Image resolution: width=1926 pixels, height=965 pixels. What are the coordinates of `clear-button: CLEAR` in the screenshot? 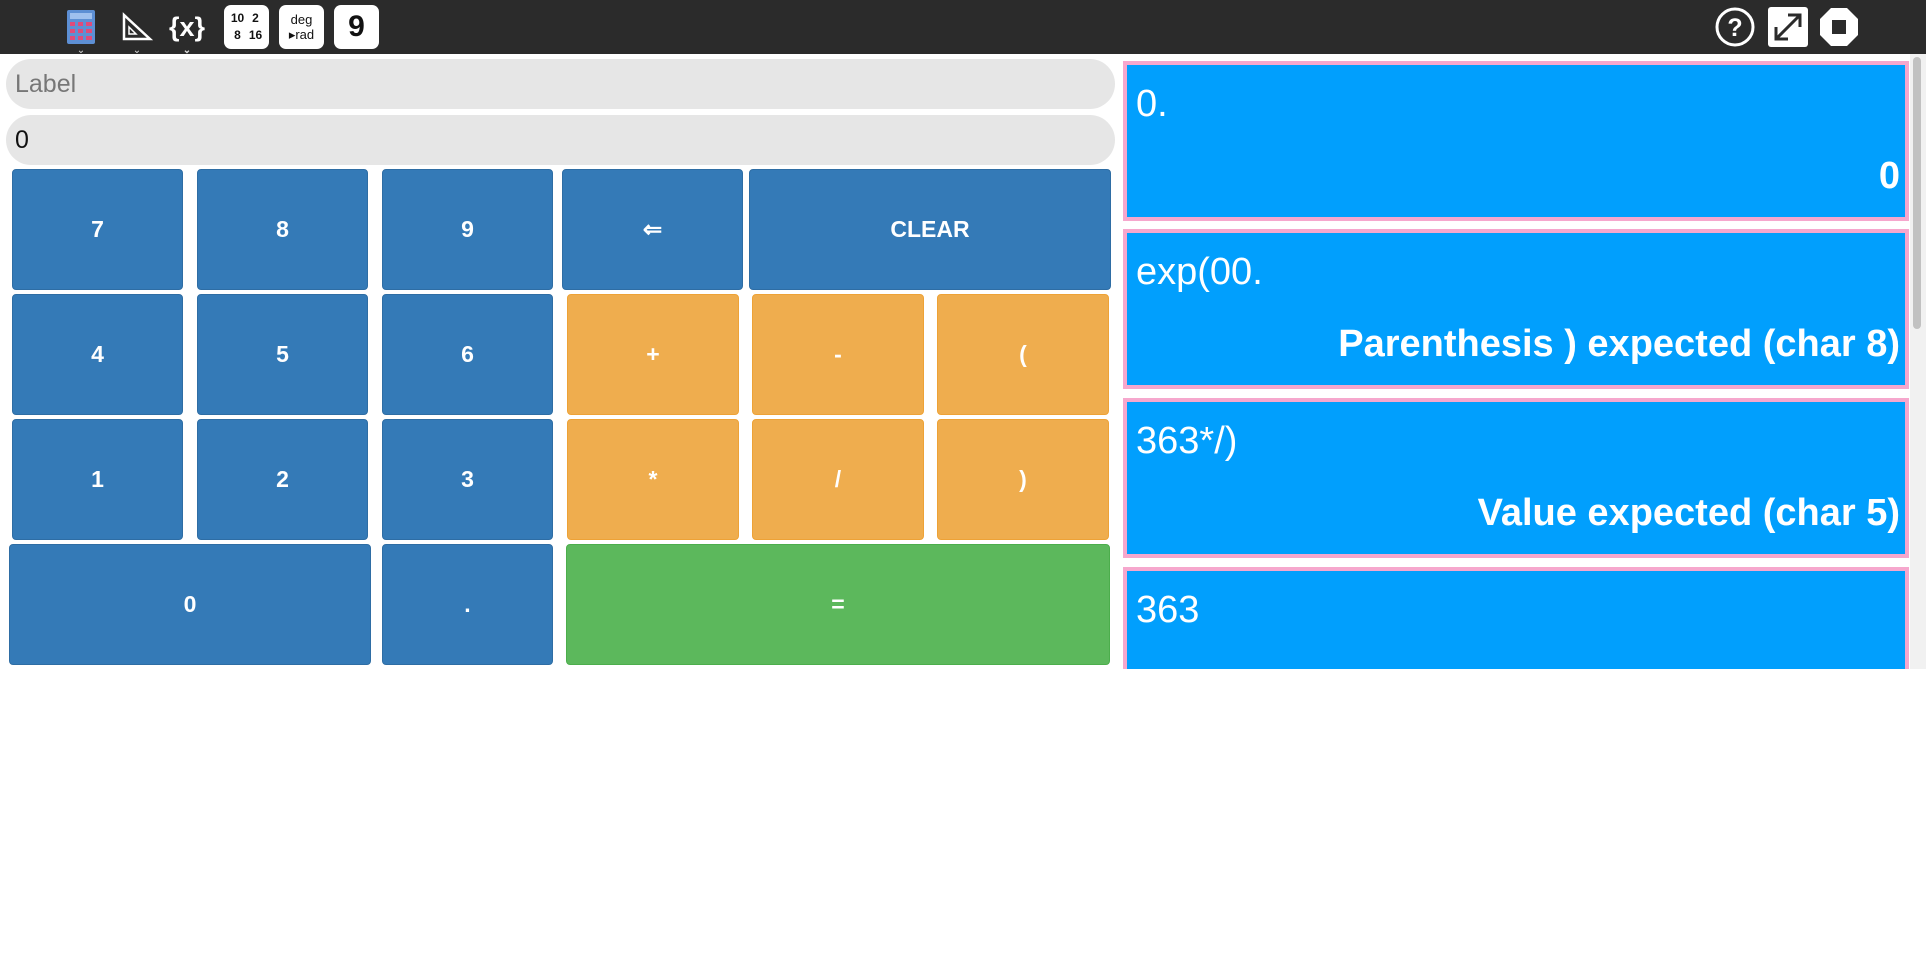 It's located at (930, 229).